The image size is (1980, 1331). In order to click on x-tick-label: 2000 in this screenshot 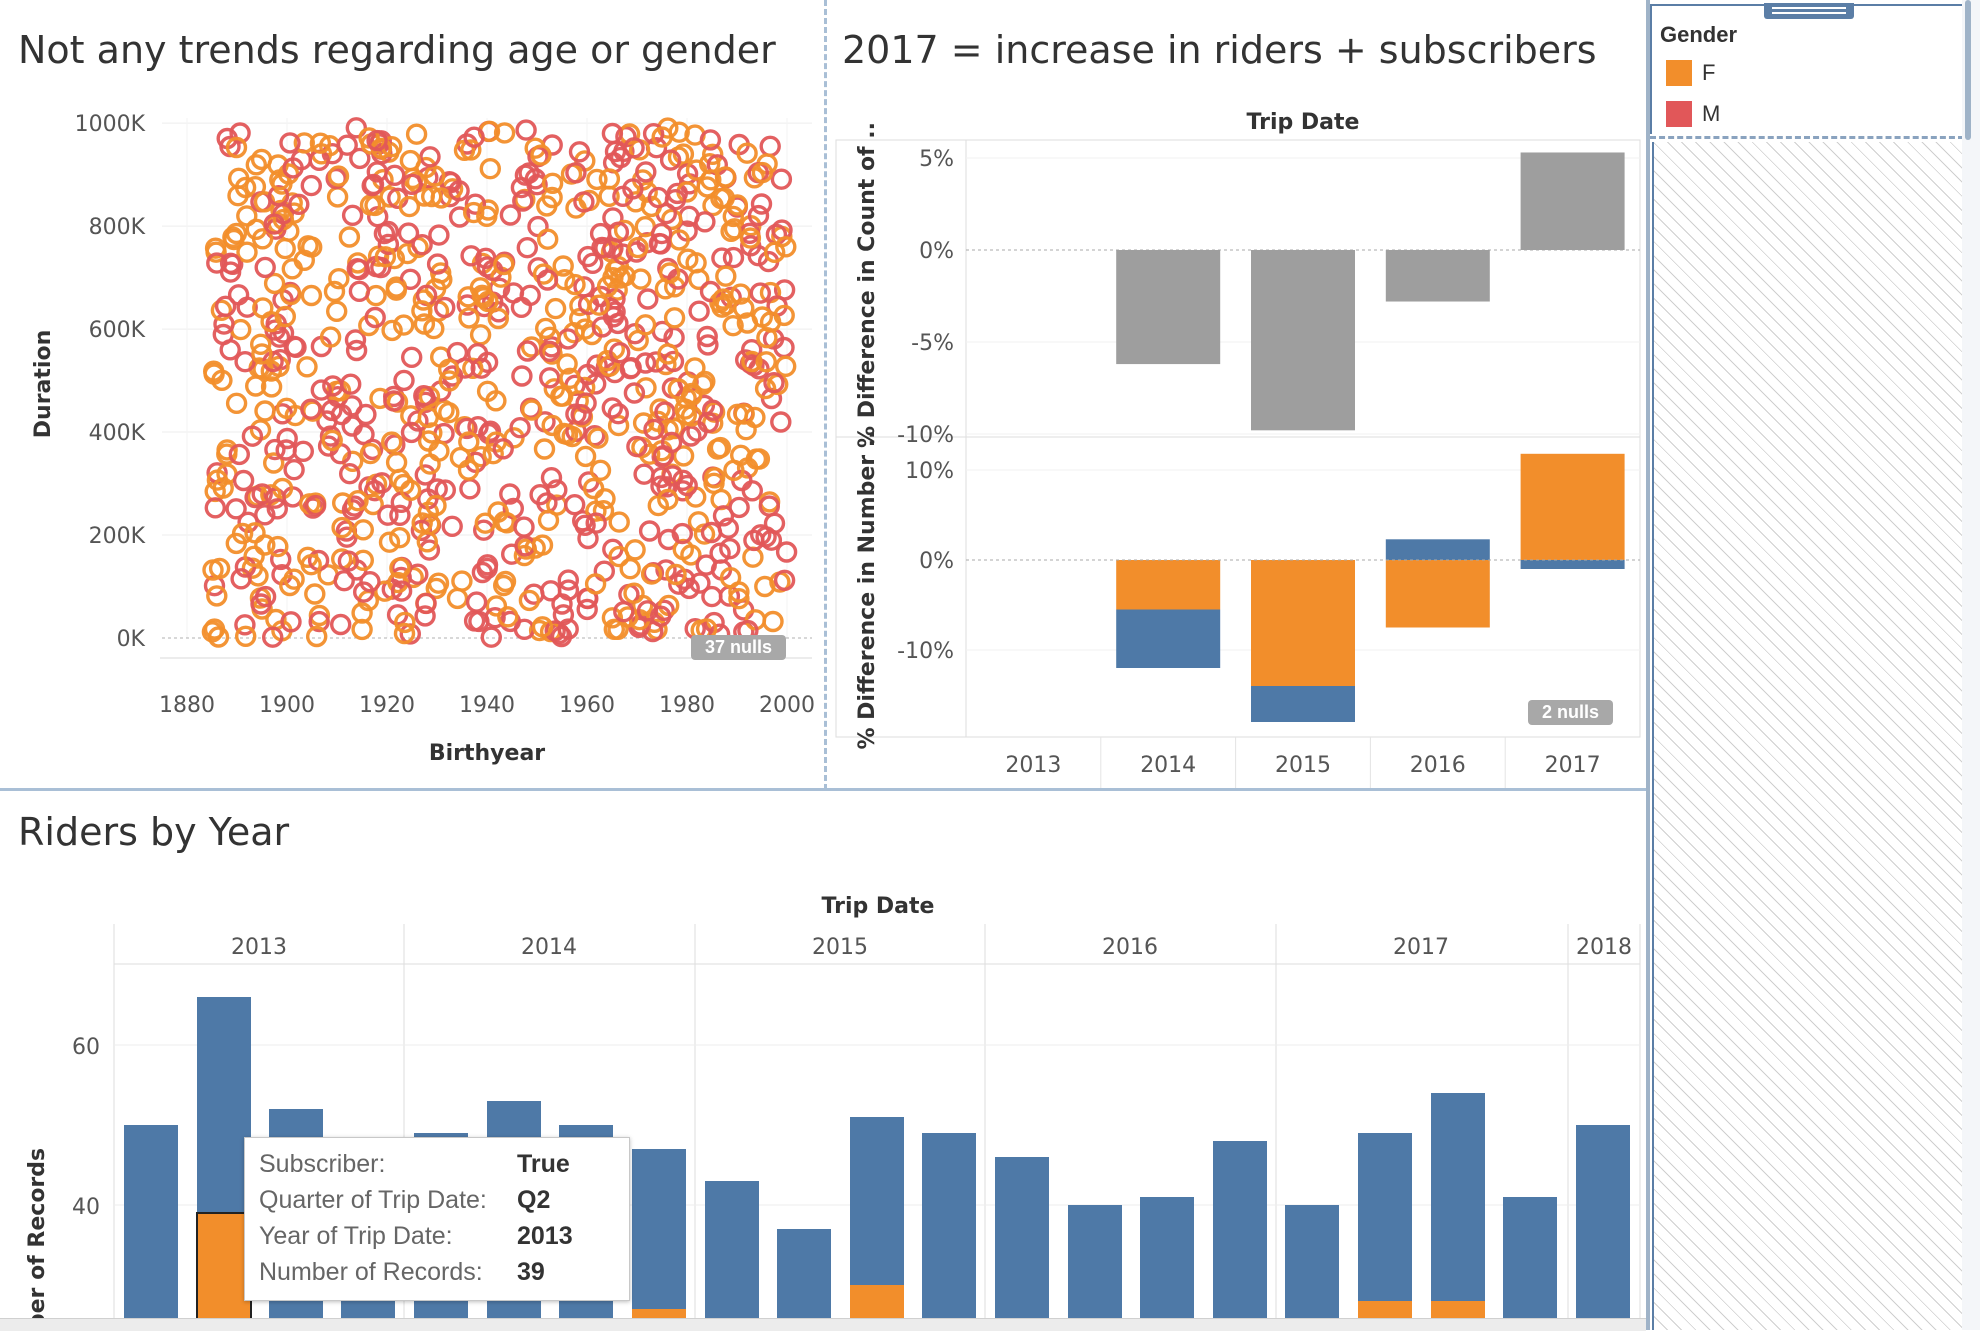, I will do `click(787, 705)`.